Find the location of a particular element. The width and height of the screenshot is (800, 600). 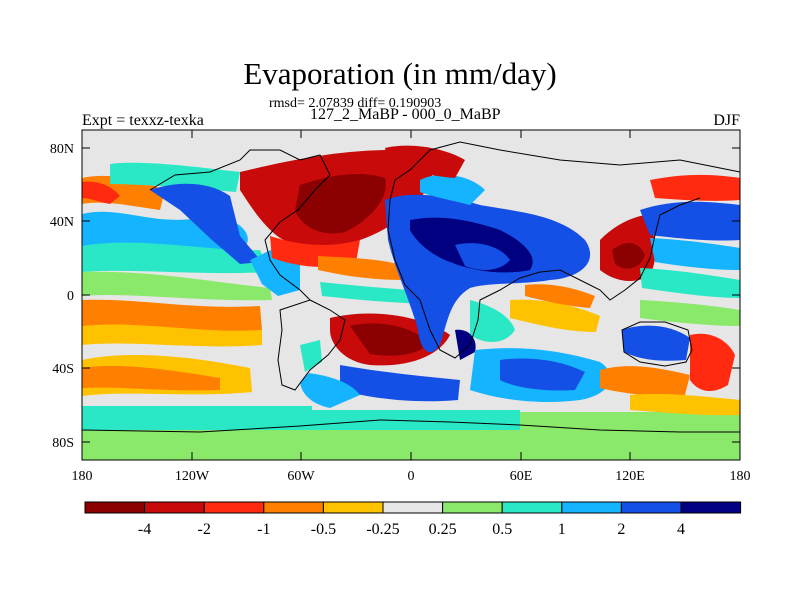

e-asia-darkred is located at coordinates (628, 256).